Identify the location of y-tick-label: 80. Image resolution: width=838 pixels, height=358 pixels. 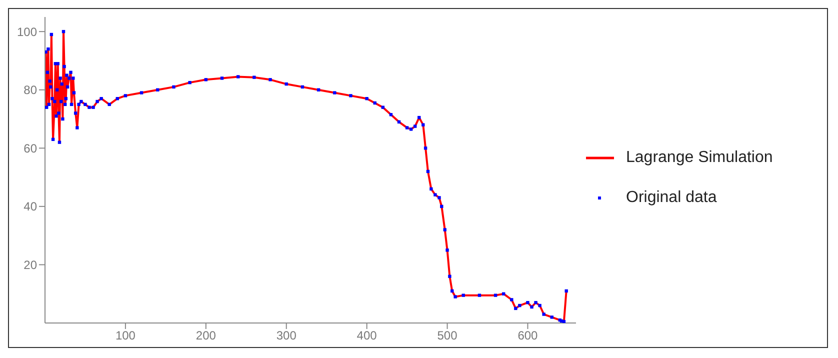
(31, 90).